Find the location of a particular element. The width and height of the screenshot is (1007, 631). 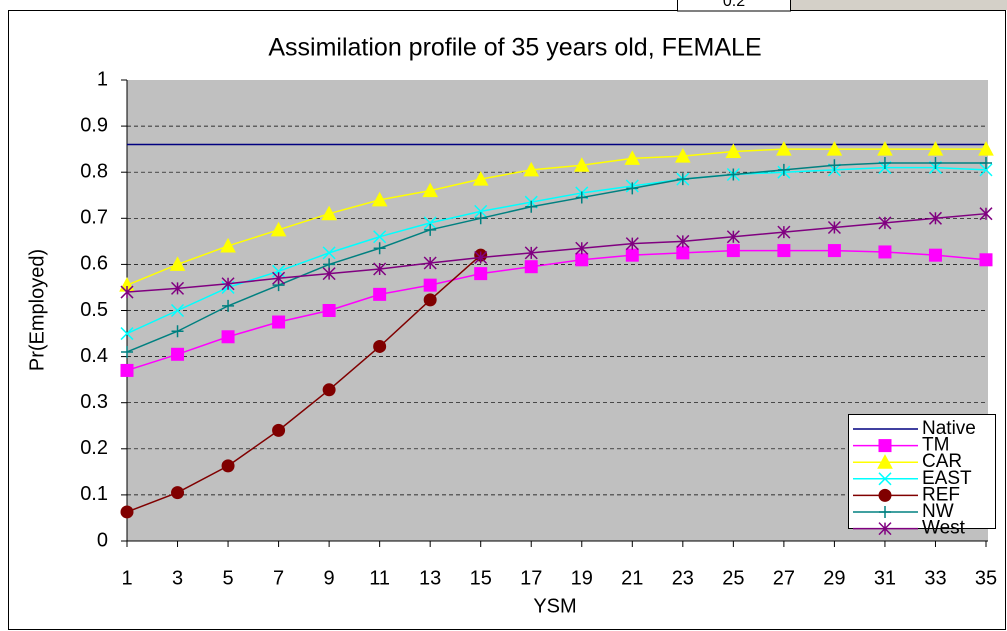

y-tick-label: 0.1 is located at coordinates (94, 494).